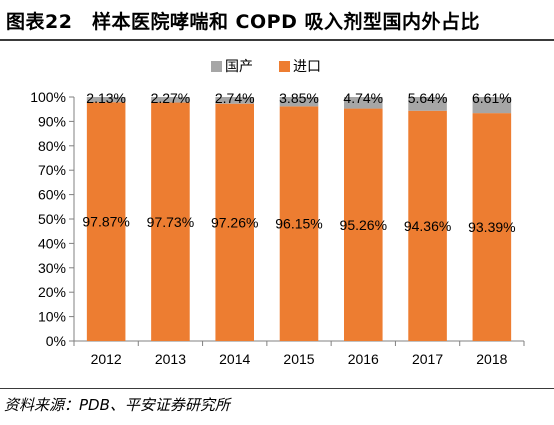 The image size is (554, 425). I want to click on data-label-domestic: 4.74%, so click(363, 98).